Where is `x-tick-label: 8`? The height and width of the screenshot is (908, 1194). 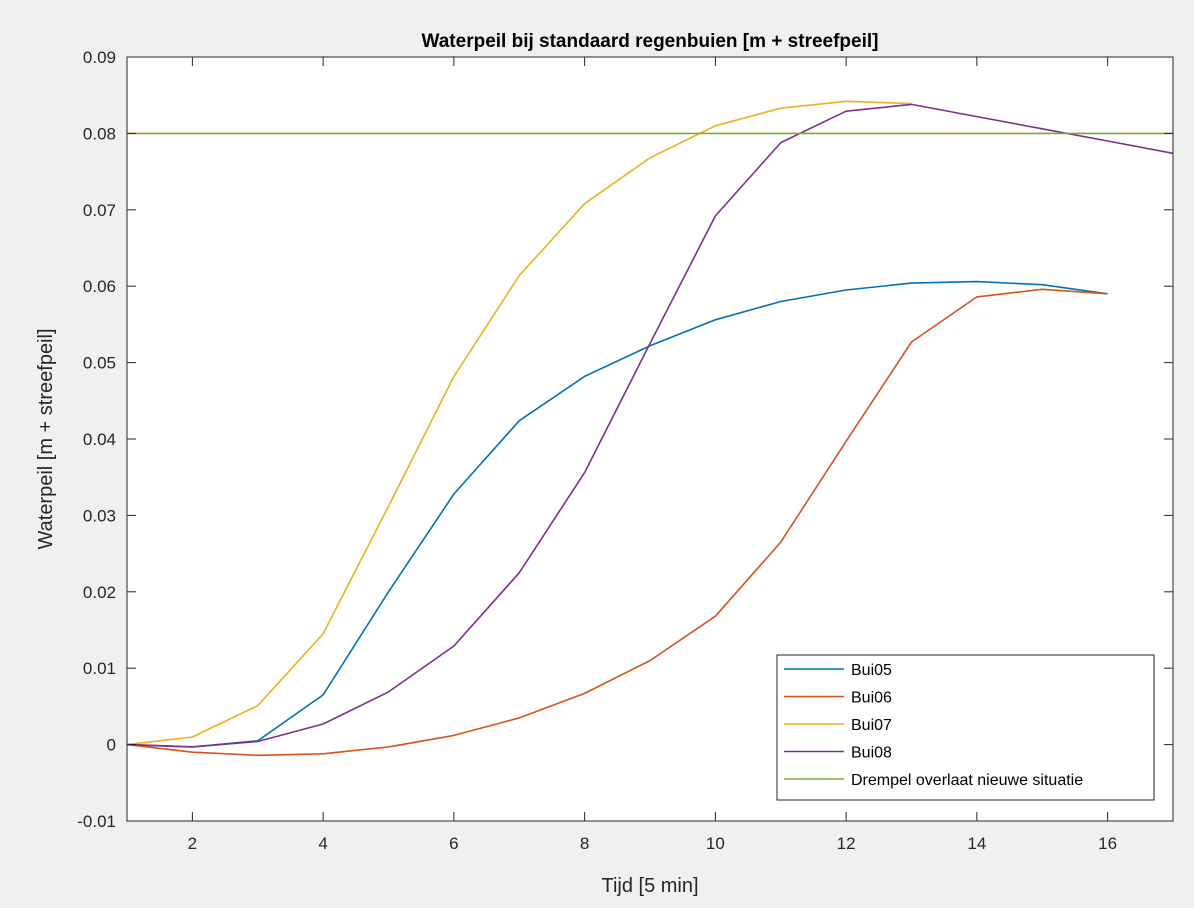
x-tick-label: 8 is located at coordinates (584, 843).